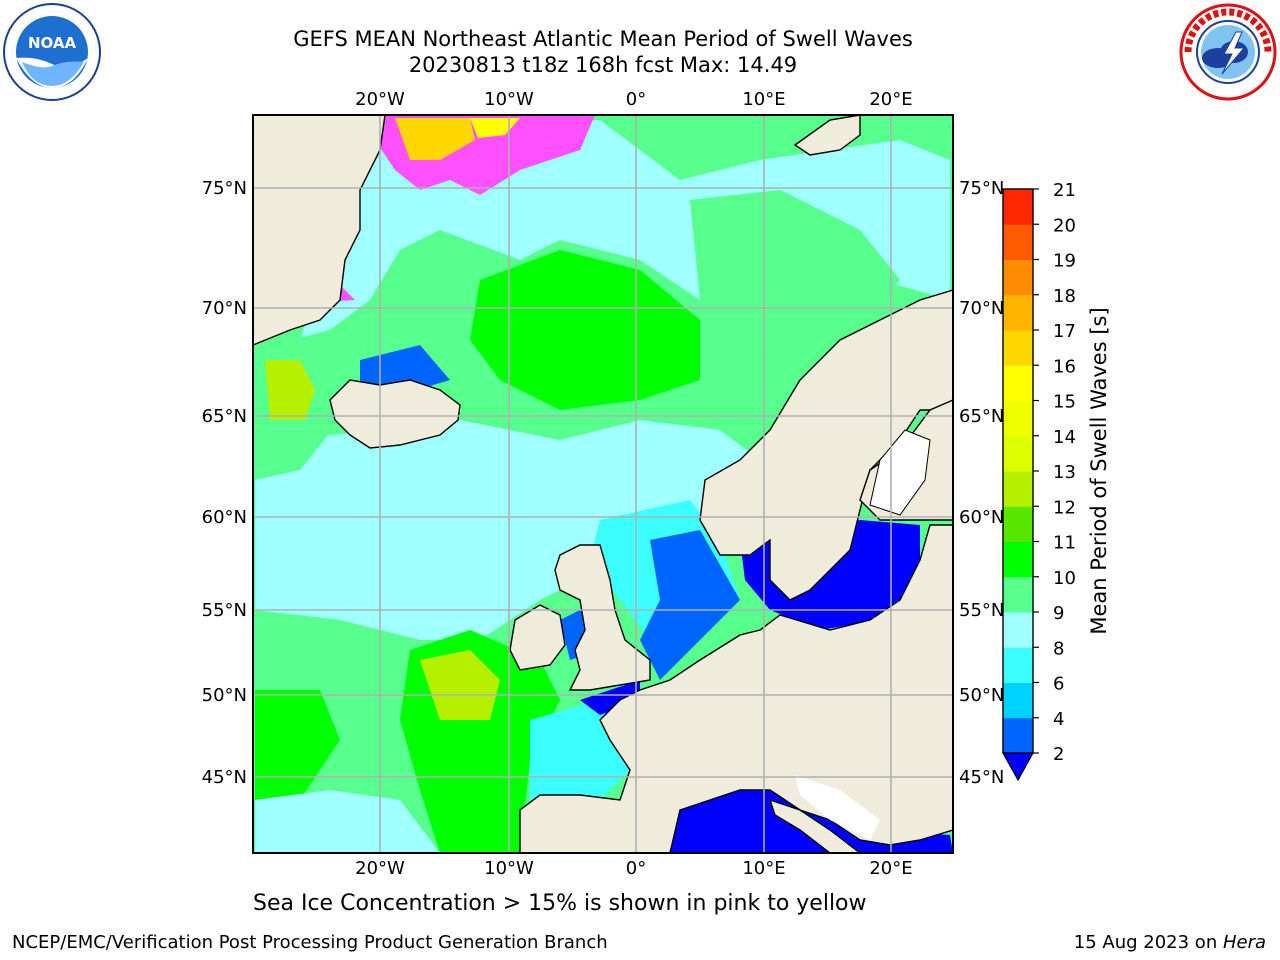 The height and width of the screenshot is (960, 1280). What do you see at coordinates (603, 65) in the screenshot?
I see `chart-subtitle: 20230813 t18z 168h fcst Max: 14.49` at bounding box center [603, 65].